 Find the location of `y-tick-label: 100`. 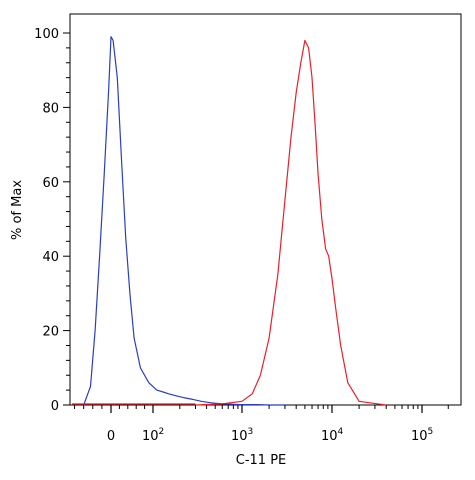

y-tick-label: 100 is located at coordinates (46, 34).